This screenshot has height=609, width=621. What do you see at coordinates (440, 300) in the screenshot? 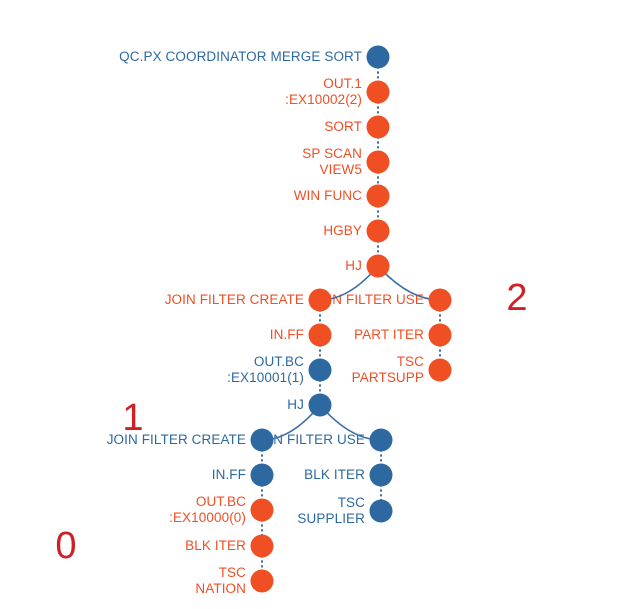
I see `plan-node-jf-use-upper` at bounding box center [440, 300].